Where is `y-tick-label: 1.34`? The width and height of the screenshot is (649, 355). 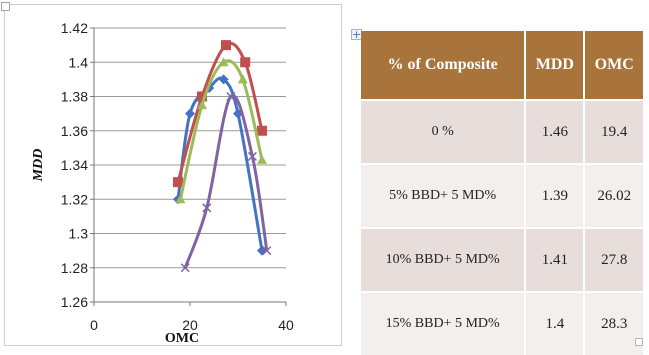 y-tick-label: 1.34 is located at coordinates (74, 165).